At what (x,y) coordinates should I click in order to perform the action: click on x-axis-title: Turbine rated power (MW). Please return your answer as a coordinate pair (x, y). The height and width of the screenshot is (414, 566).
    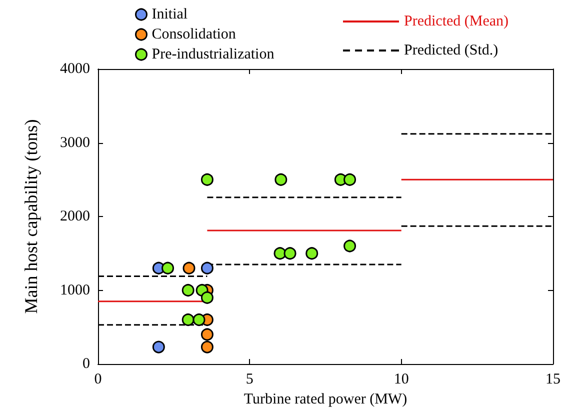
    Looking at the image, I should click on (326, 399).